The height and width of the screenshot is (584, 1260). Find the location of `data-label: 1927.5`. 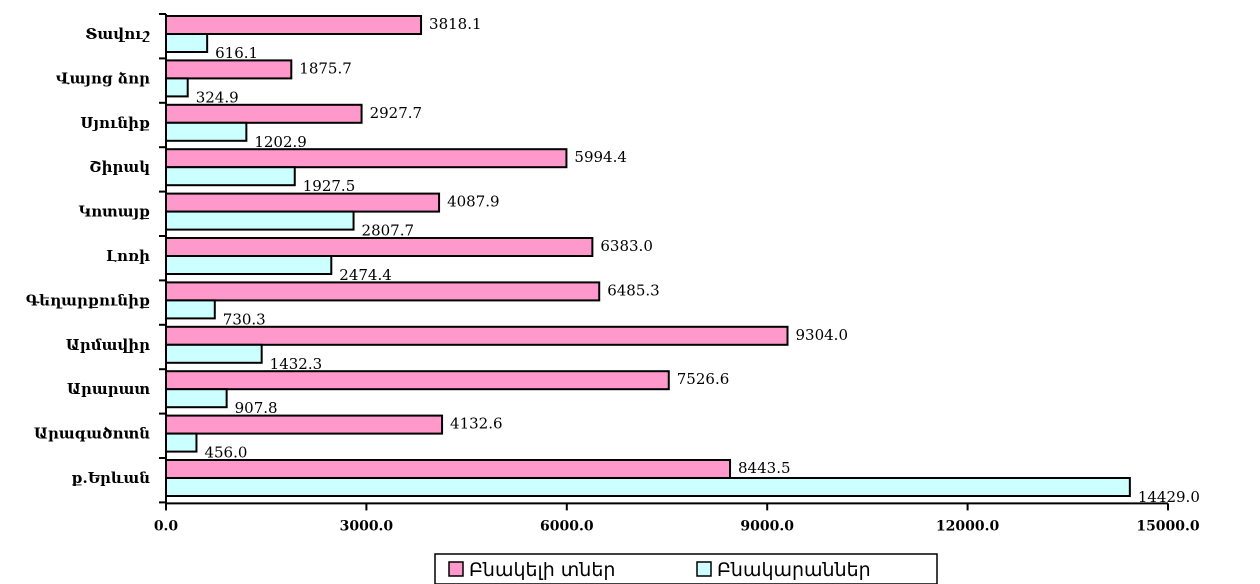

data-label: 1927.5 is located at coordinates (329, 186).